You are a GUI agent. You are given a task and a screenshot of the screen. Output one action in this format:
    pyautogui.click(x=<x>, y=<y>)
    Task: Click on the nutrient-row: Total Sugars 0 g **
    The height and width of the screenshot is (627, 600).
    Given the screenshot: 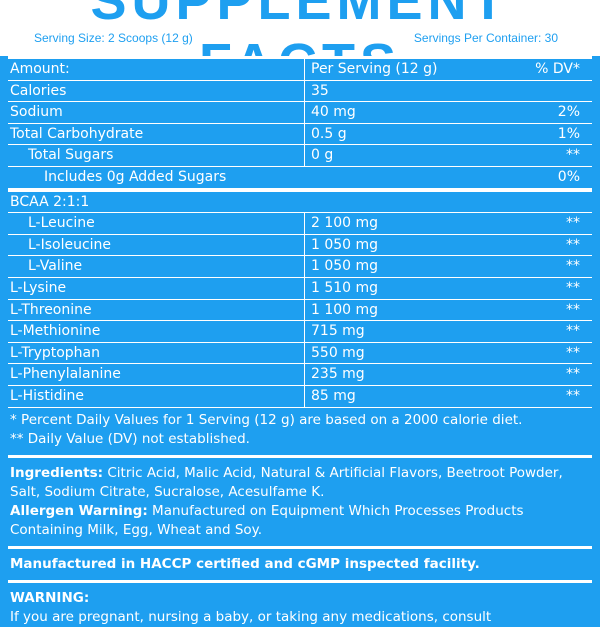 What is the action you would take?
    pyautogui.click(x=300, y=156)
    